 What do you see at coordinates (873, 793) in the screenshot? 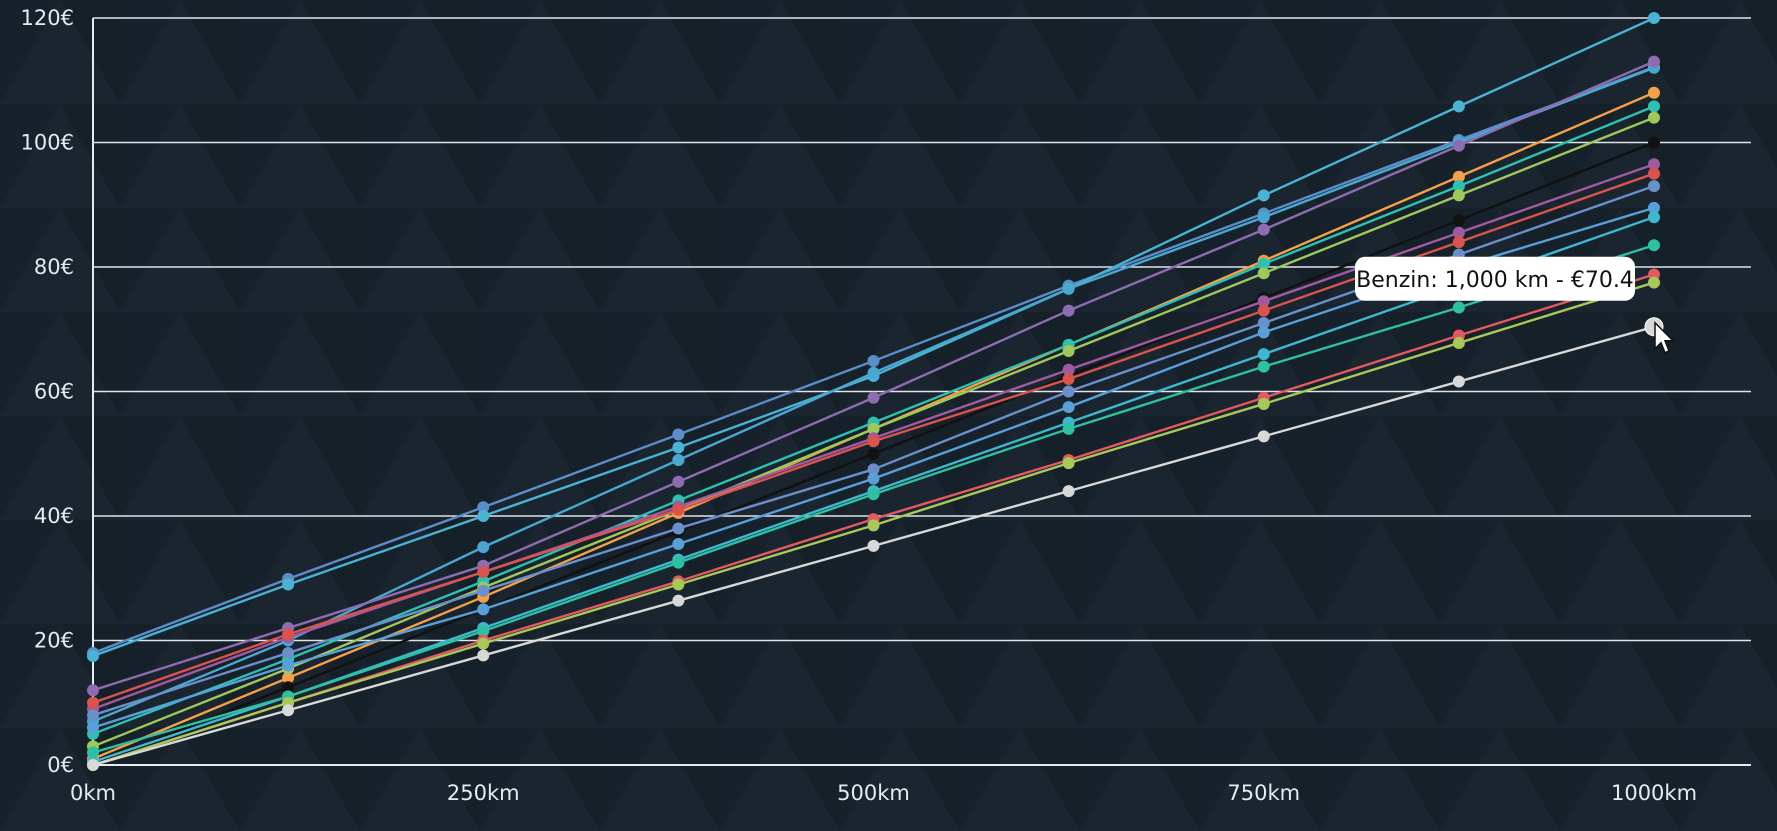
I see `x-tick-label: 500km` at bounding box center [873, 793].